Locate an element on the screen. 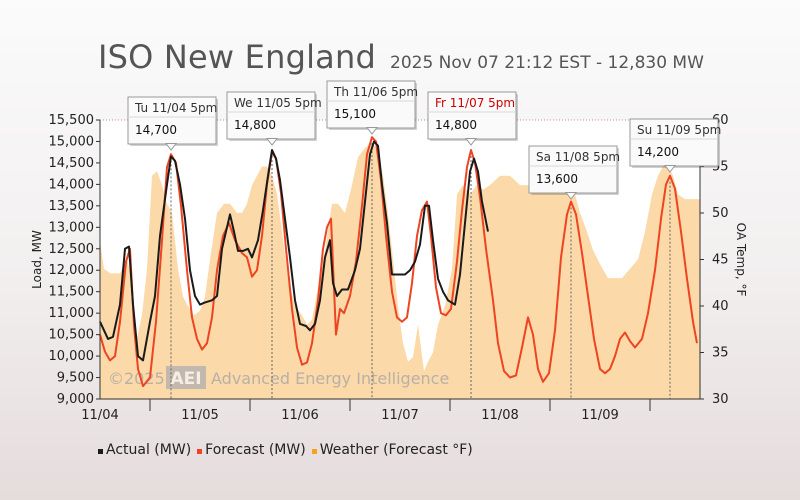  y2-tick-label-2: 40 is located at coordinates (720, 306).